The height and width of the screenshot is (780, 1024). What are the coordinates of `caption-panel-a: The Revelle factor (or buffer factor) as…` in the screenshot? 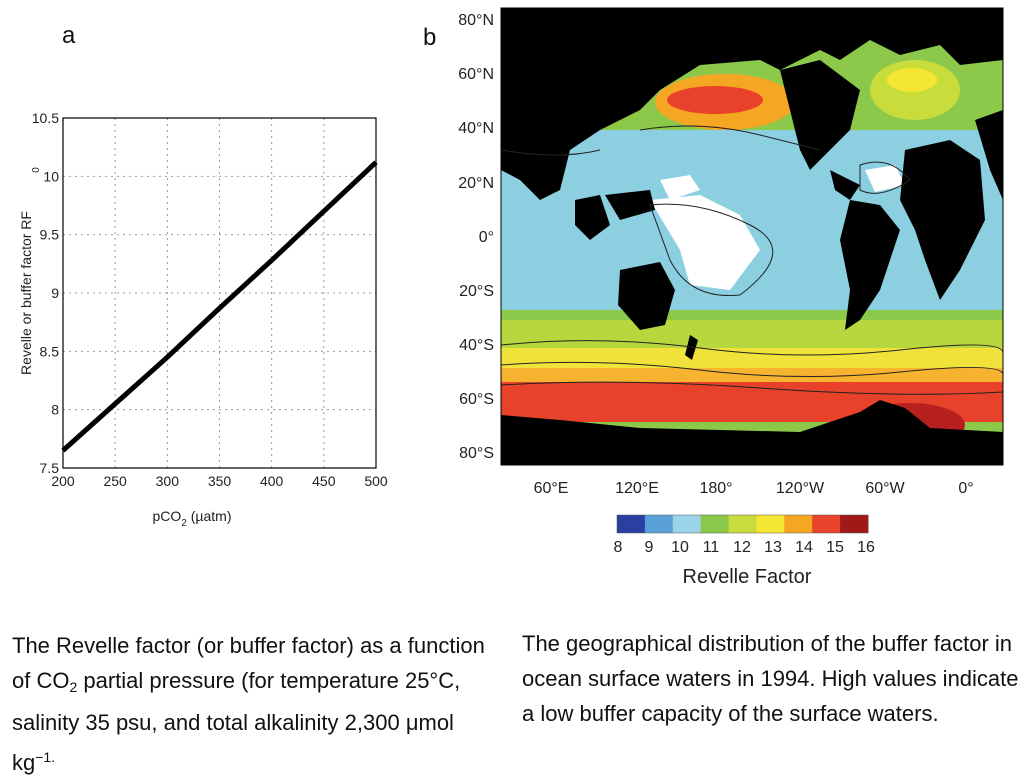 It's located at (248, 704).